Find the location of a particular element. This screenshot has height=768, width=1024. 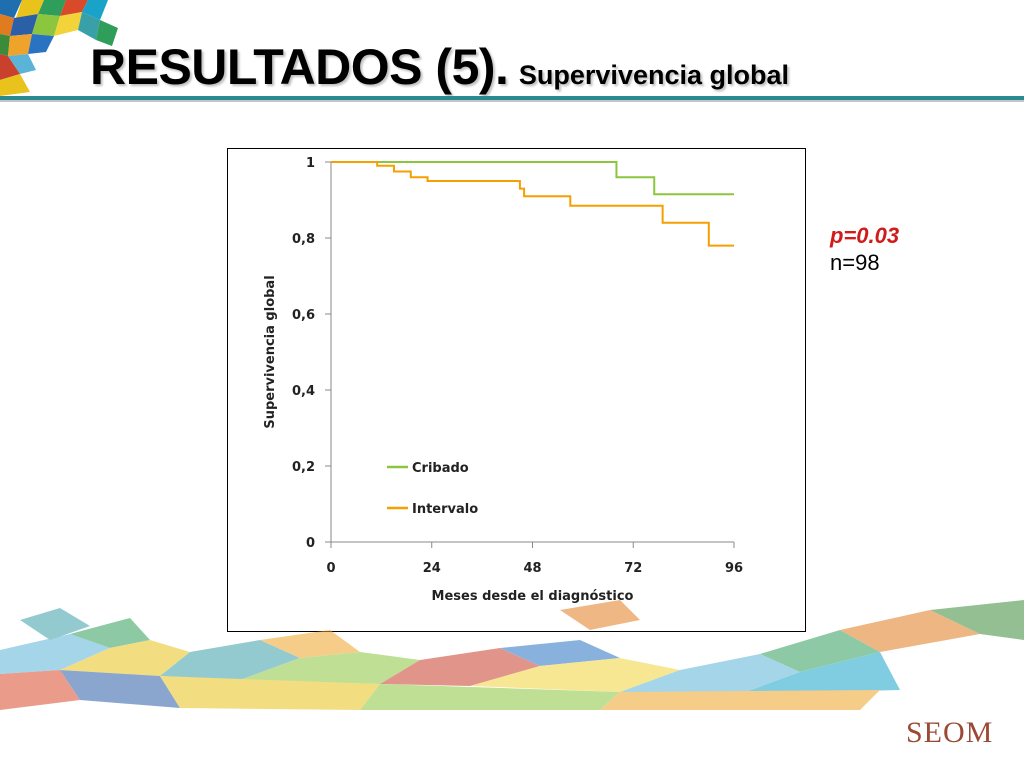

legend-label-intervalo: Intervalo is located at coordinates (445, 509).